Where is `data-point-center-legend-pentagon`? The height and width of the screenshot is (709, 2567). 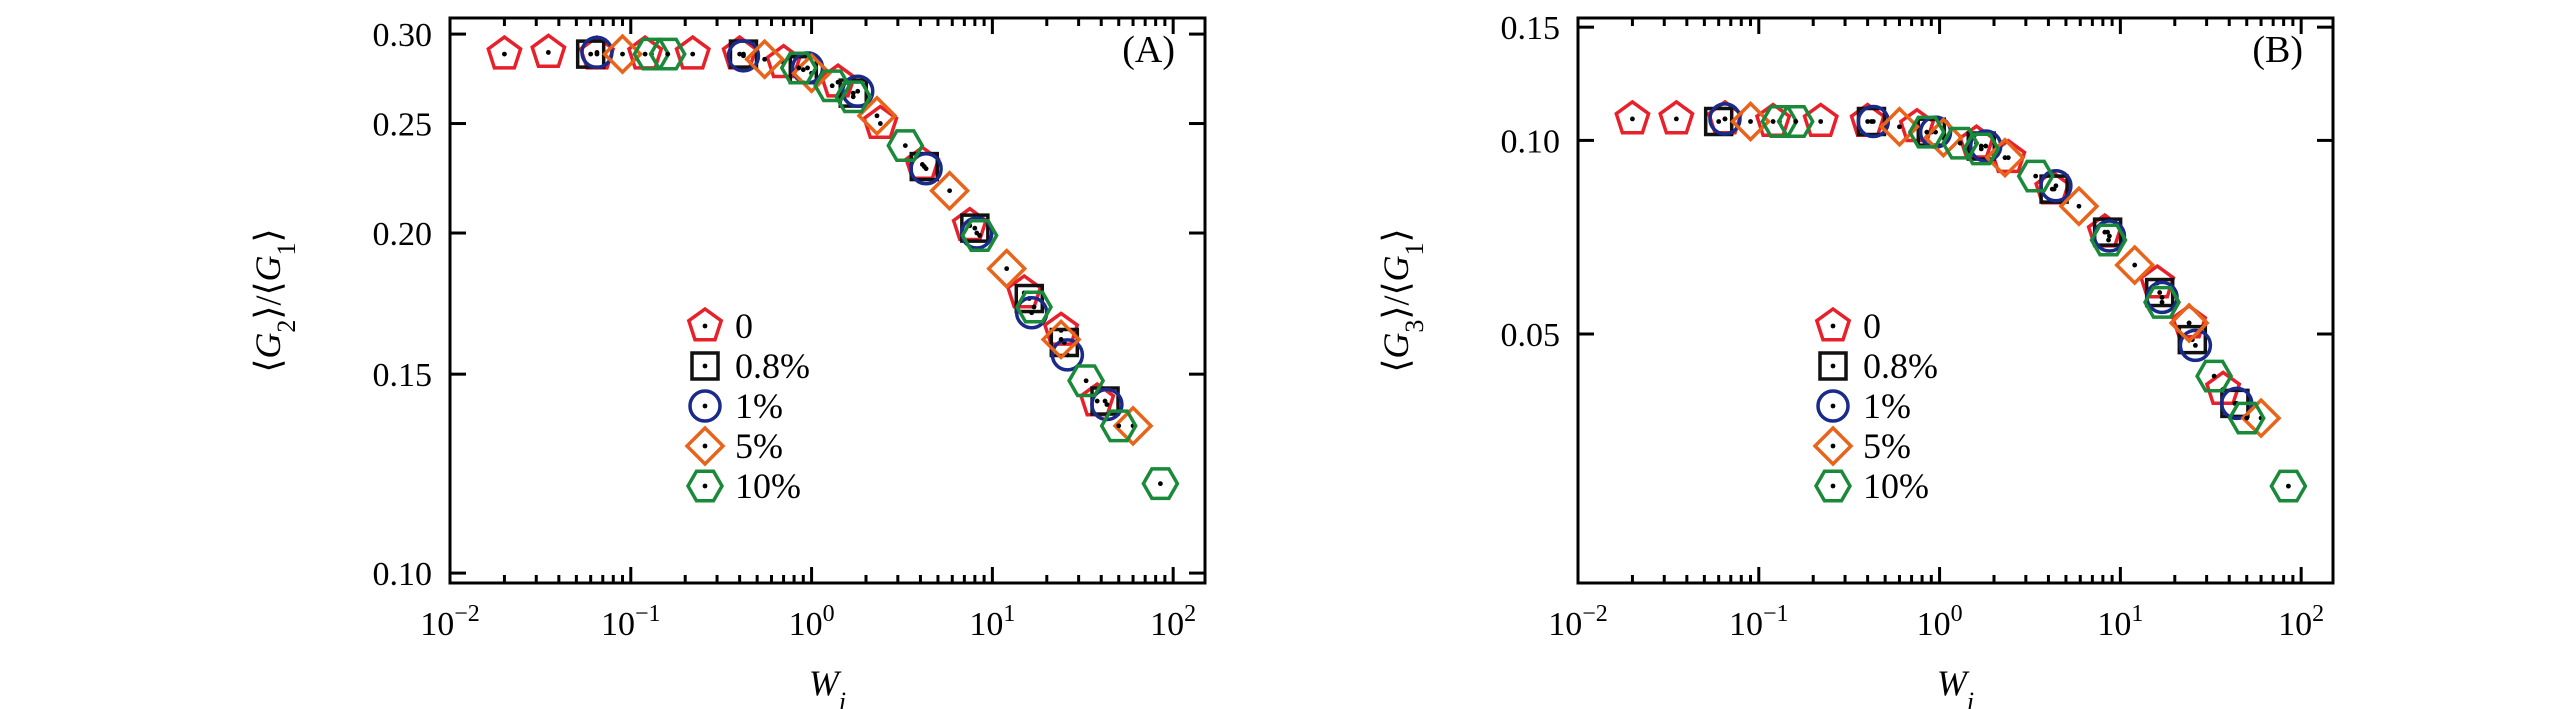
data-point-center-legend-pentagon is located at coordinates (705, 326).